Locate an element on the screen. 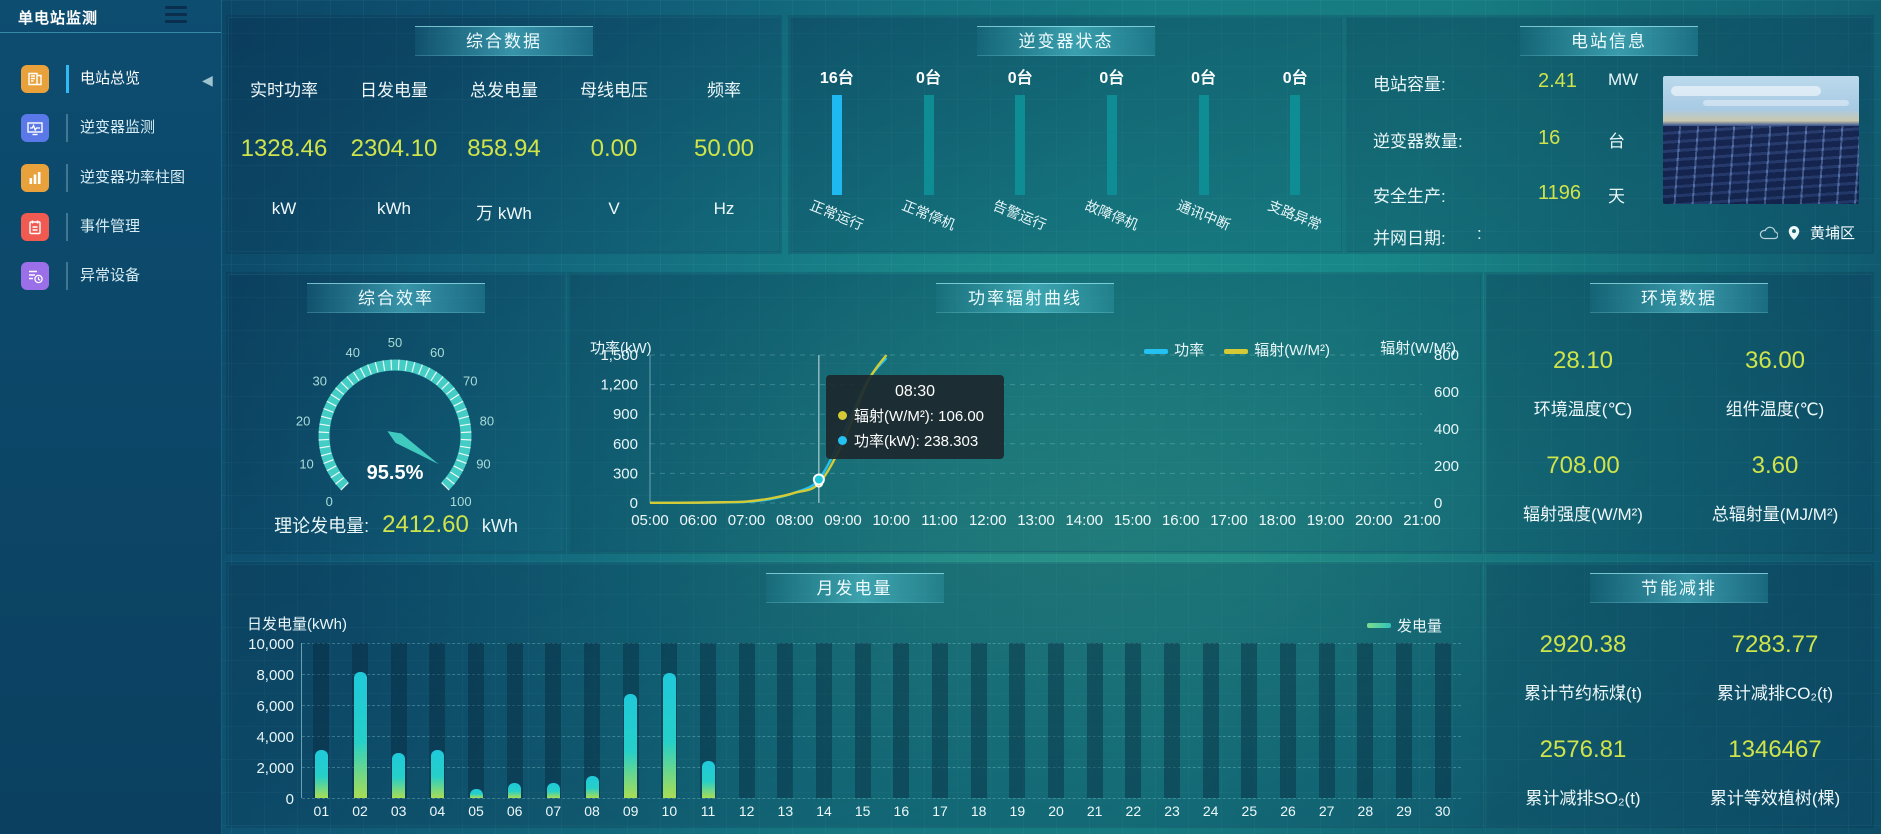 This screenshot has width=1881, height=834. y-tick-label: 6,000 is located at coordinates (275, 706).